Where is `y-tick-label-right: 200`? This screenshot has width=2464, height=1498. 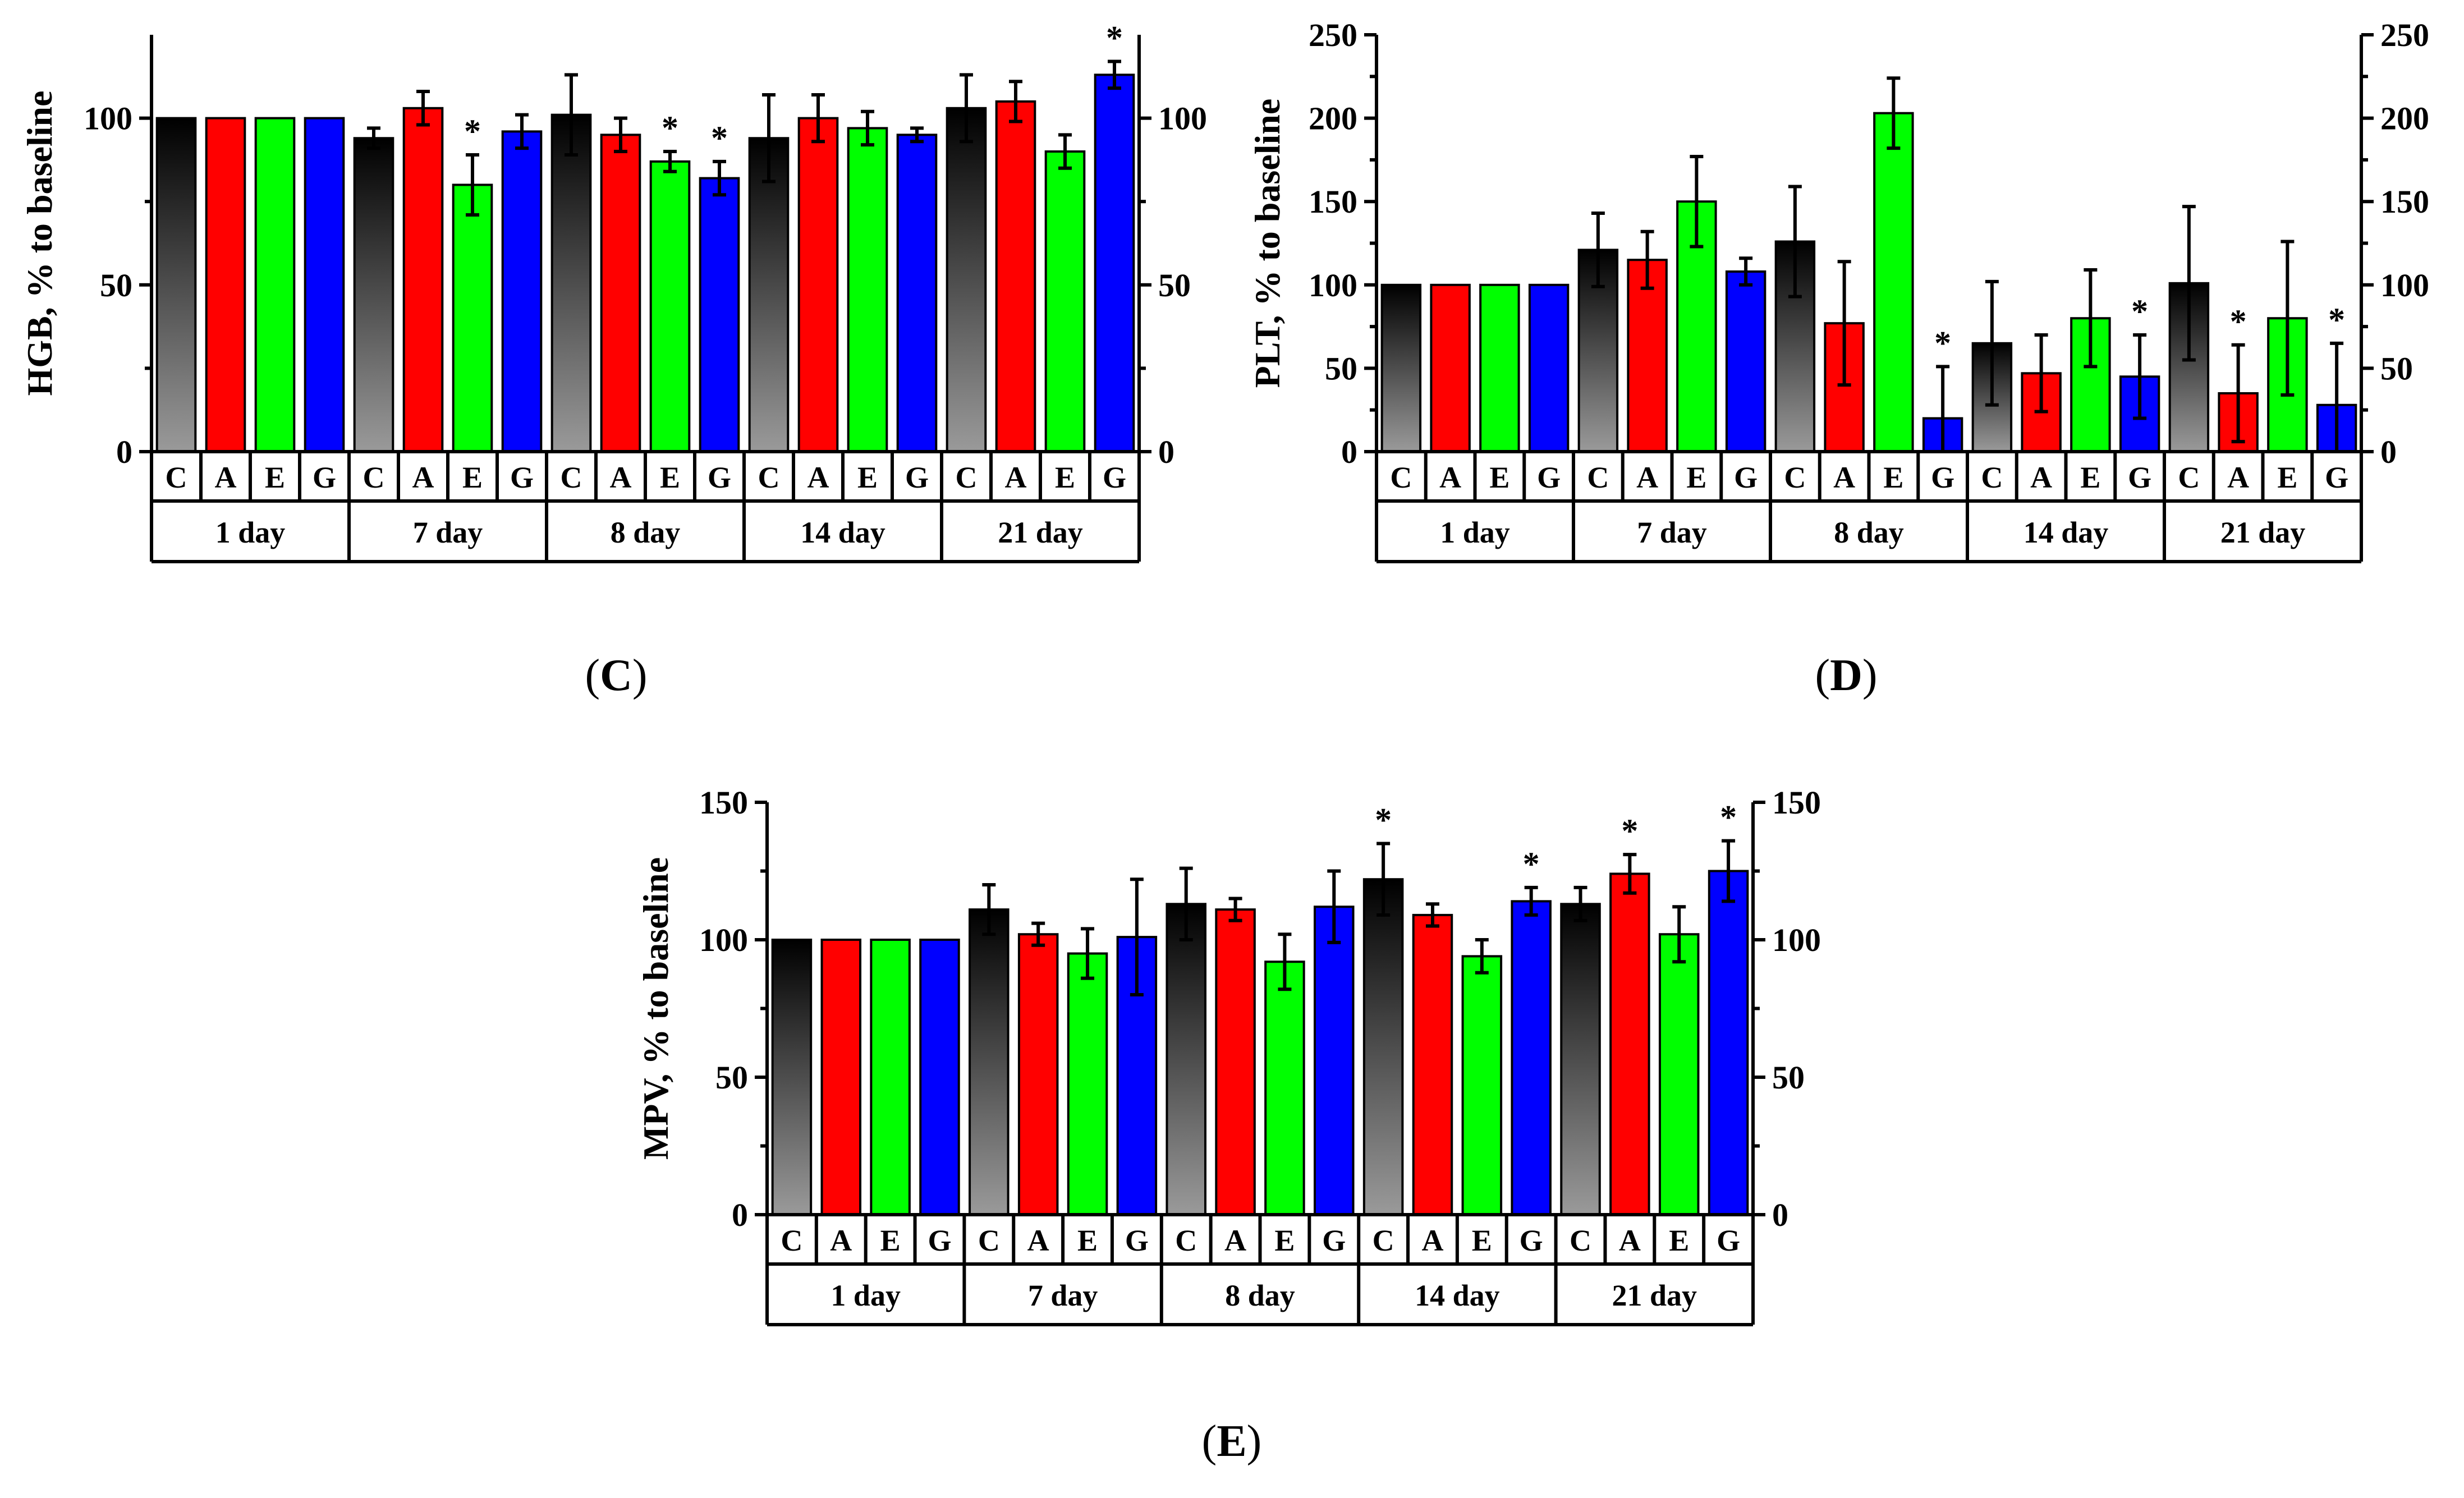 y-tick-label-right: 200 is located at coordinates (2404, 118).